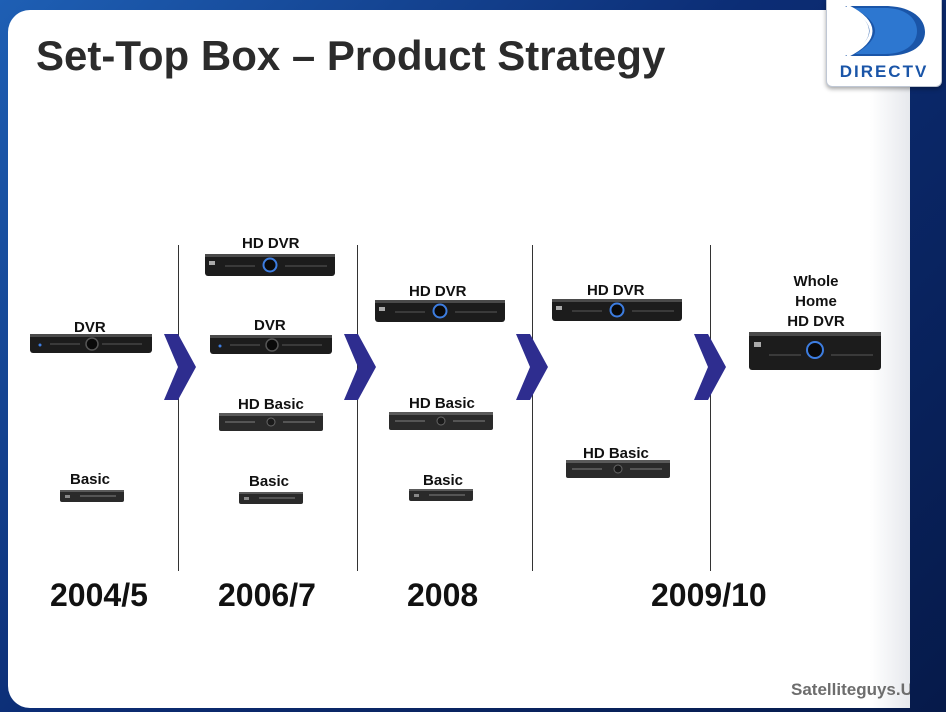 This screenshot has width=946, height=712. What do you see at coordinates (850, 689) in the screenshot?
I see `watermark: Satelliteguys.US` at bounding box center [850, 689].